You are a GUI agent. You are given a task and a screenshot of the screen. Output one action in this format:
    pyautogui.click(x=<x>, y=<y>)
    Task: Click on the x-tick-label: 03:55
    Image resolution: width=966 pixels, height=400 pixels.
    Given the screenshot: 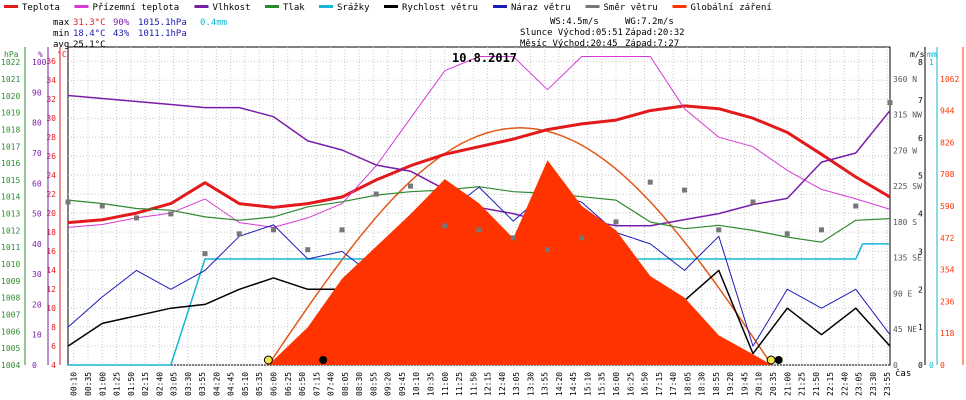 What is the action you would take?
    pyautogui.click(x=202, y=384)
    